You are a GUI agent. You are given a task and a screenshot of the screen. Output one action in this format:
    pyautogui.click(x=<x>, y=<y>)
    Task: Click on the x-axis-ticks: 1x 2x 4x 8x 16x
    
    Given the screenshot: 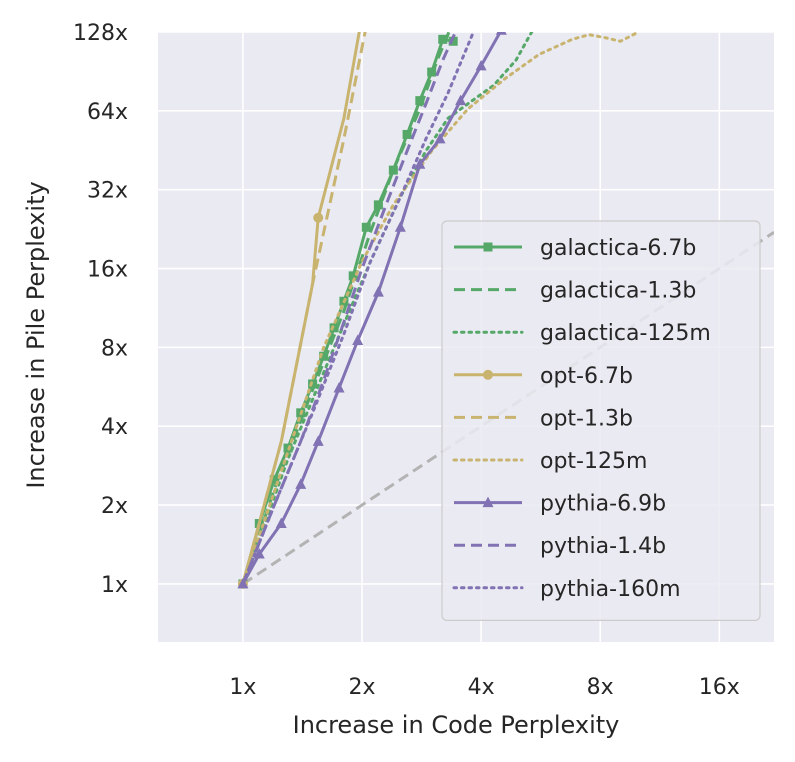 What is the action you would take?
    pyautogui.click(x=484, y=687)
    